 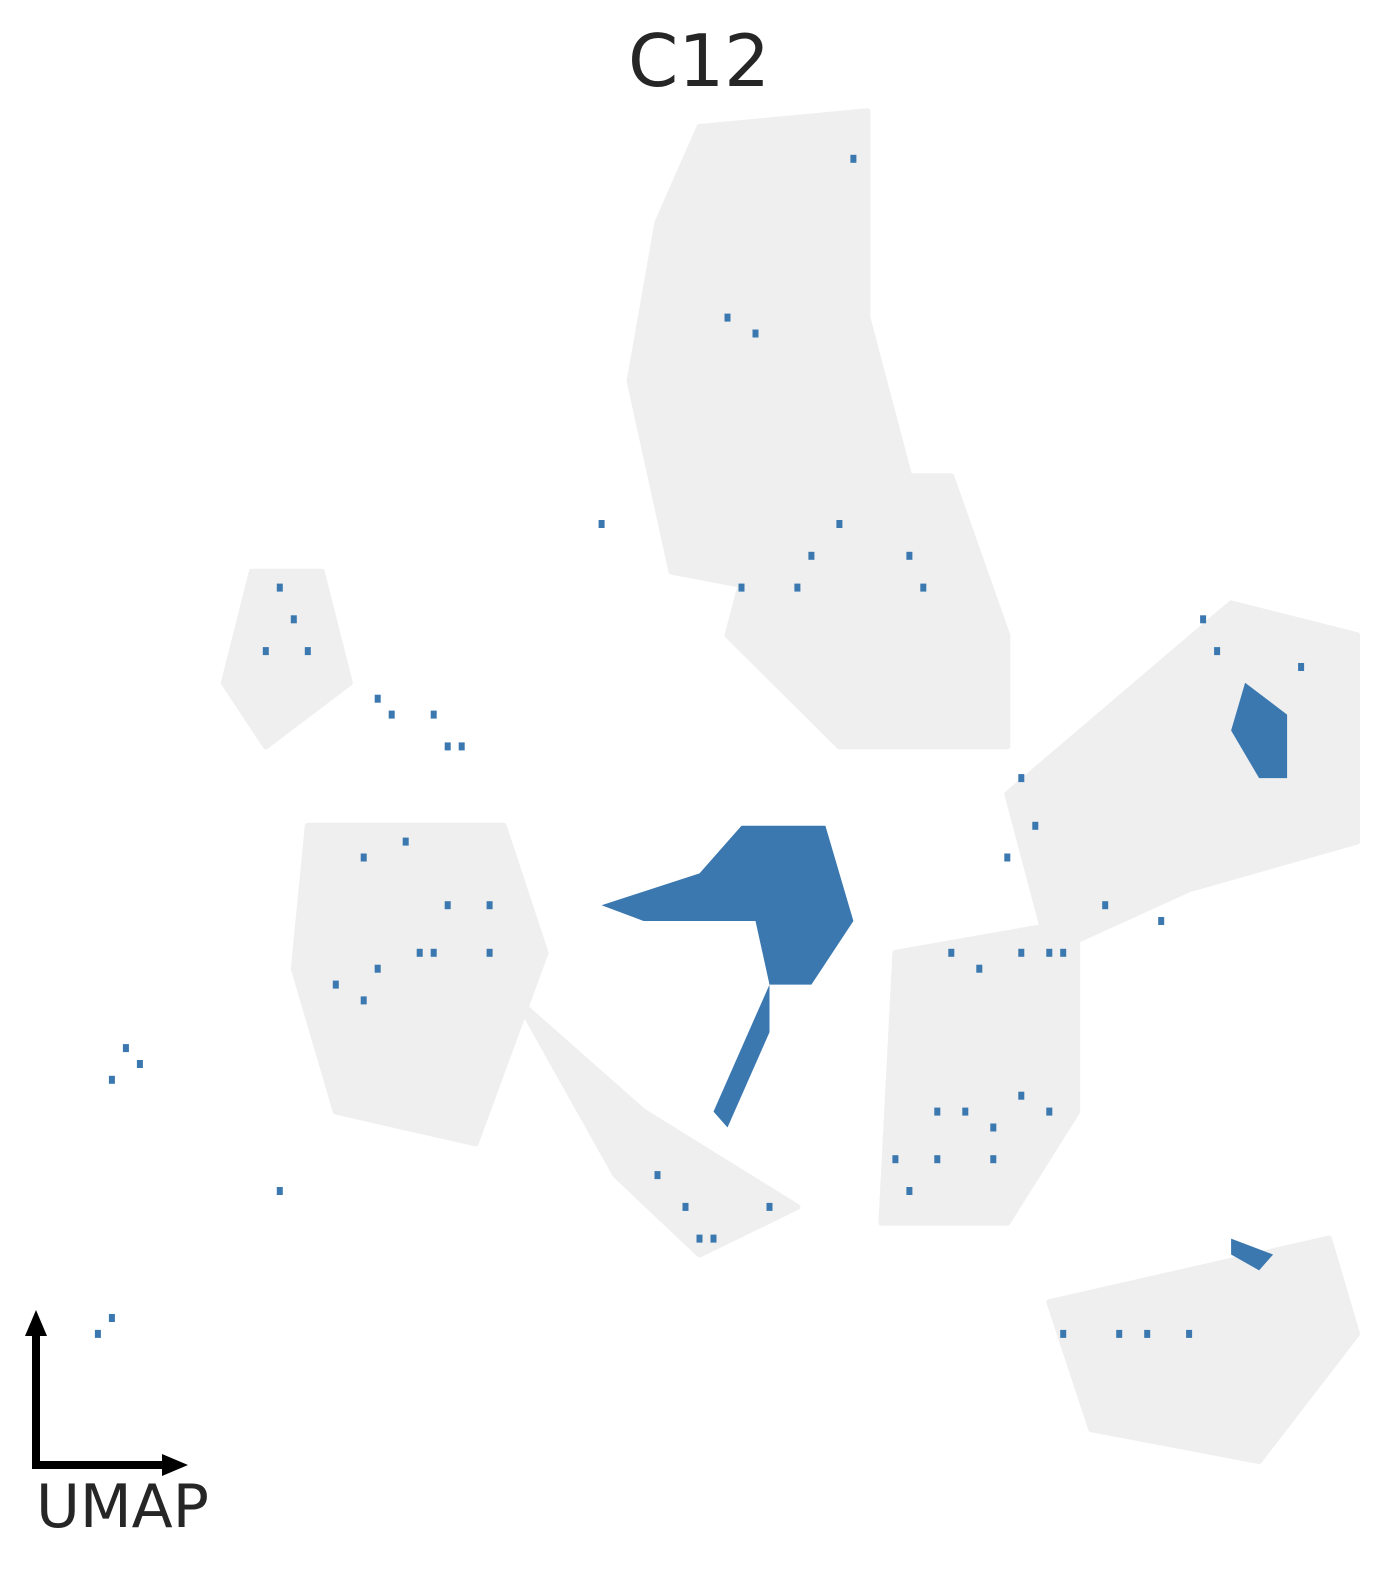 I want to click on background-region-lower-right, so click(x=979, y=1072).